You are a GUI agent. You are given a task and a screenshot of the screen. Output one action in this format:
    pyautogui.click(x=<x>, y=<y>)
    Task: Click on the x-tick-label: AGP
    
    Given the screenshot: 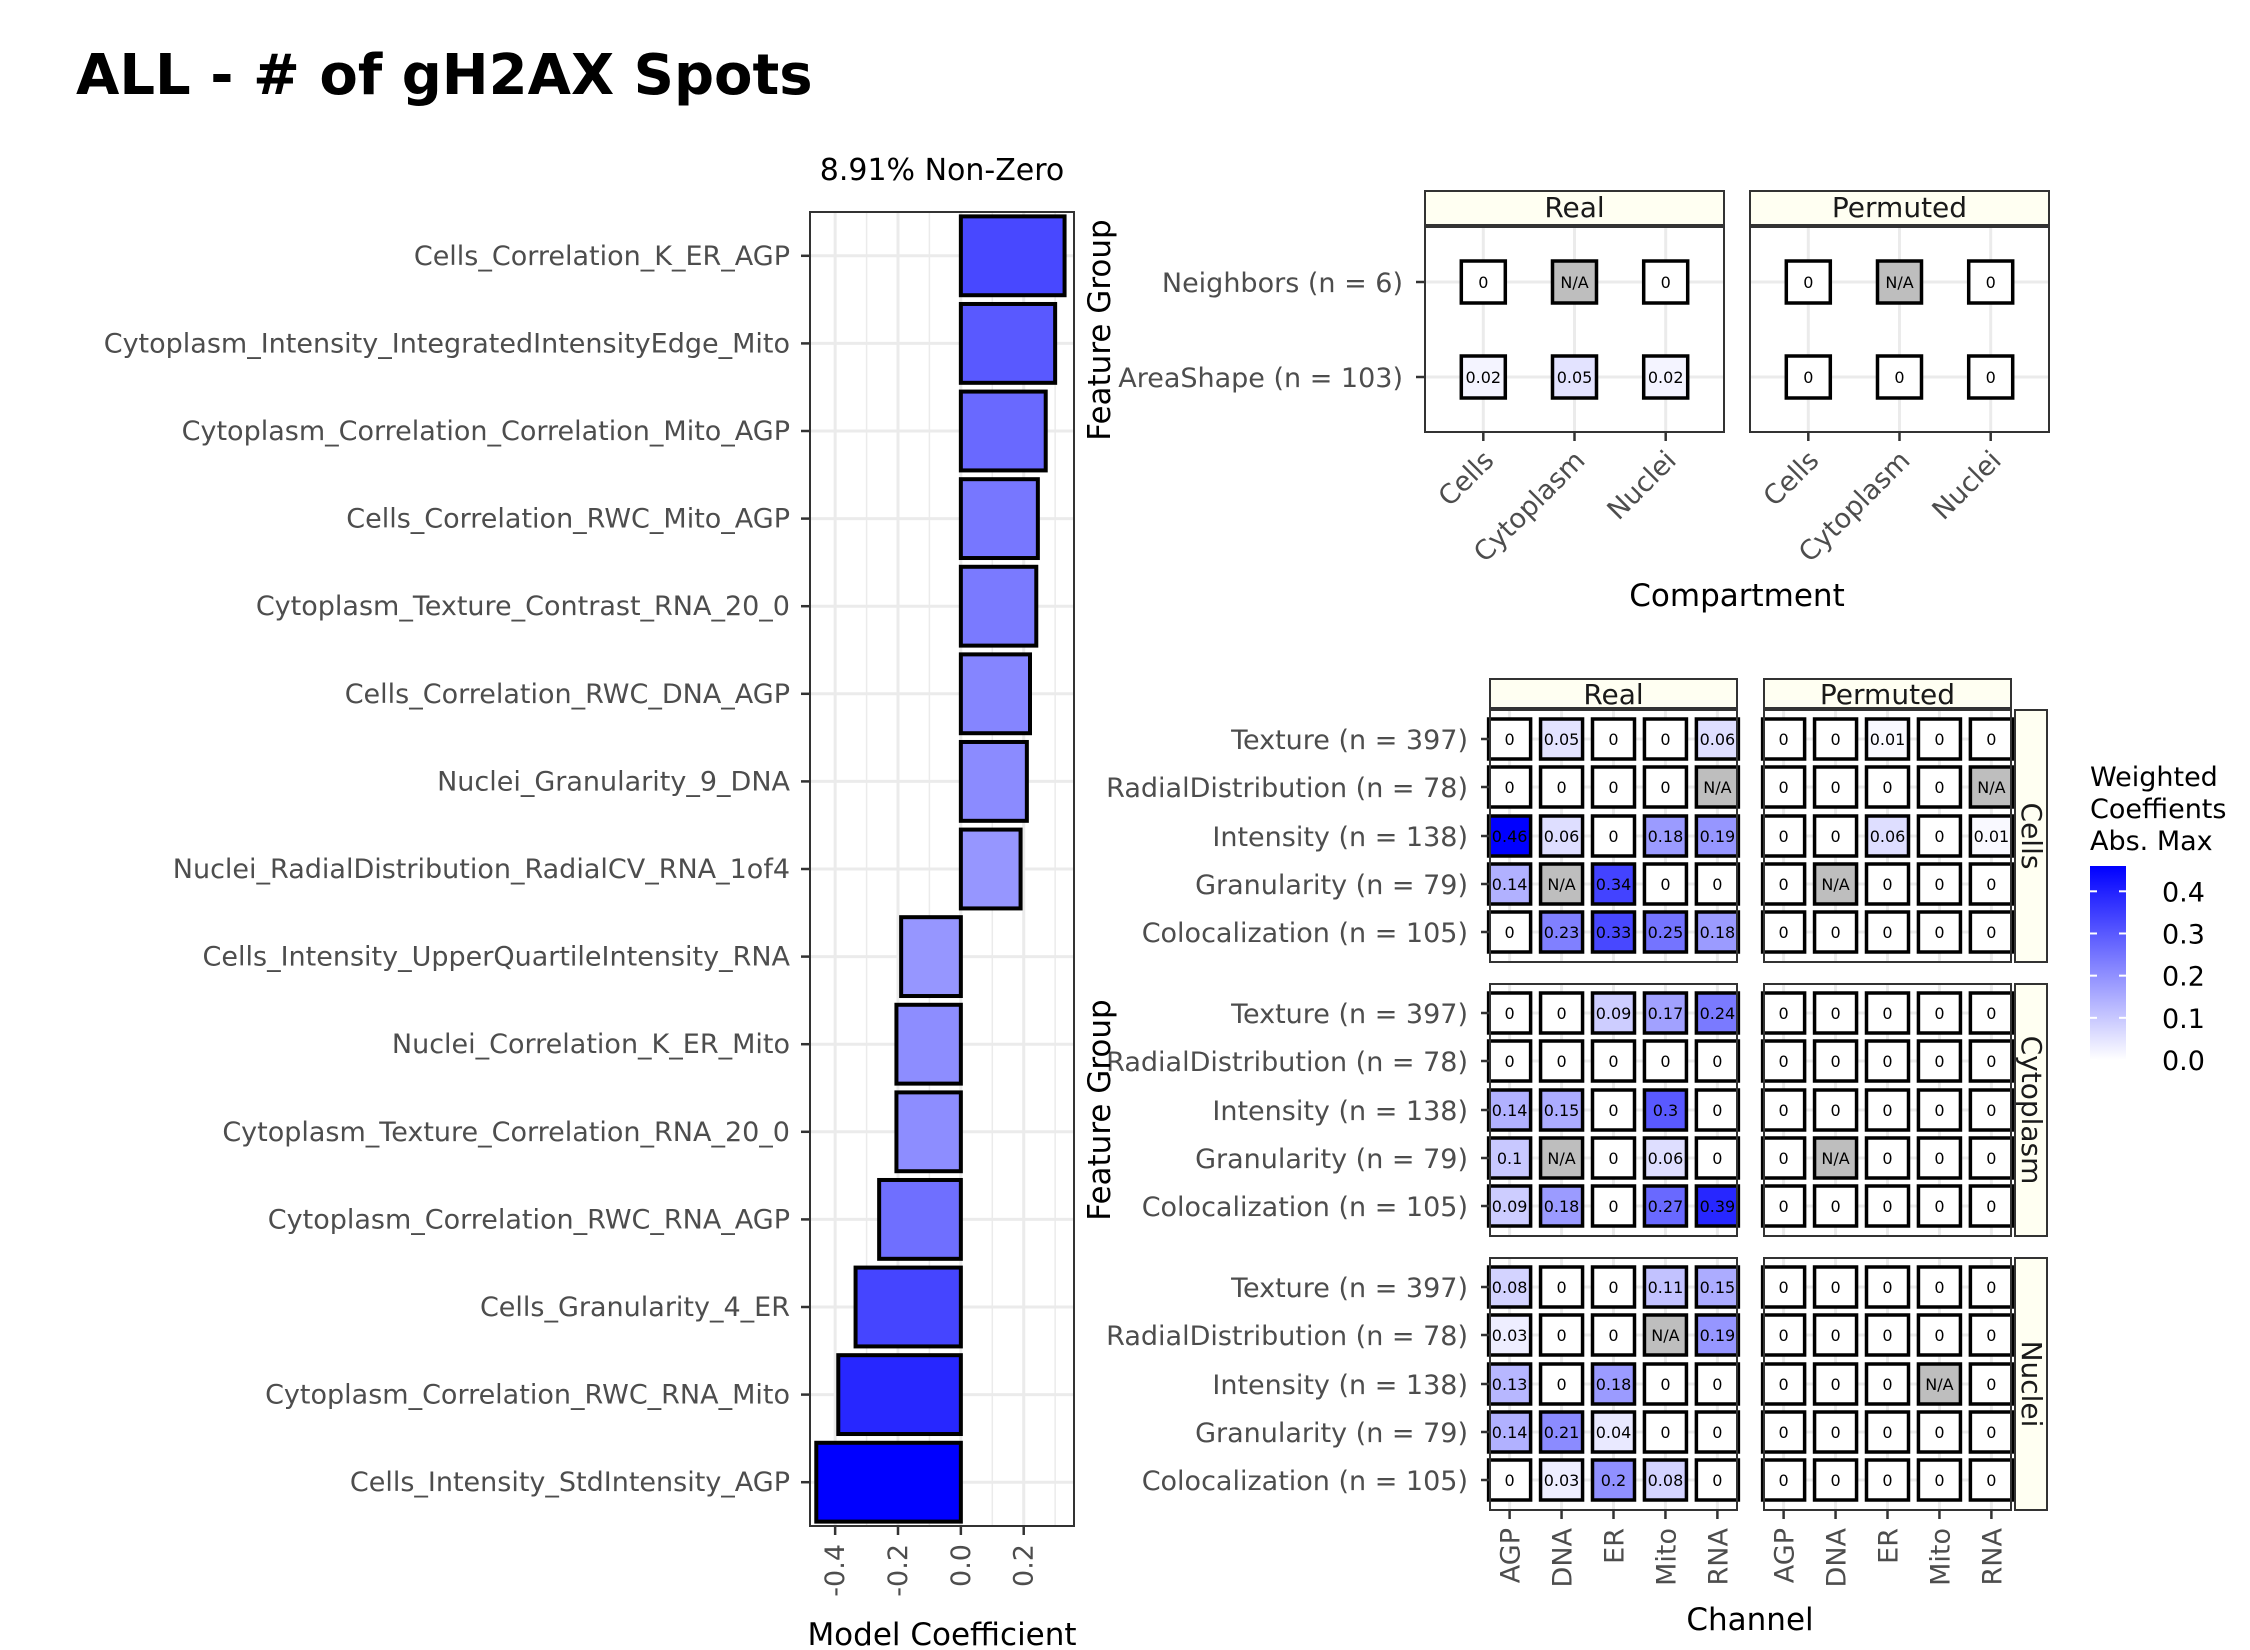 What is the action you would take?
    pyautogui.click(x=1511, y=1555)
    